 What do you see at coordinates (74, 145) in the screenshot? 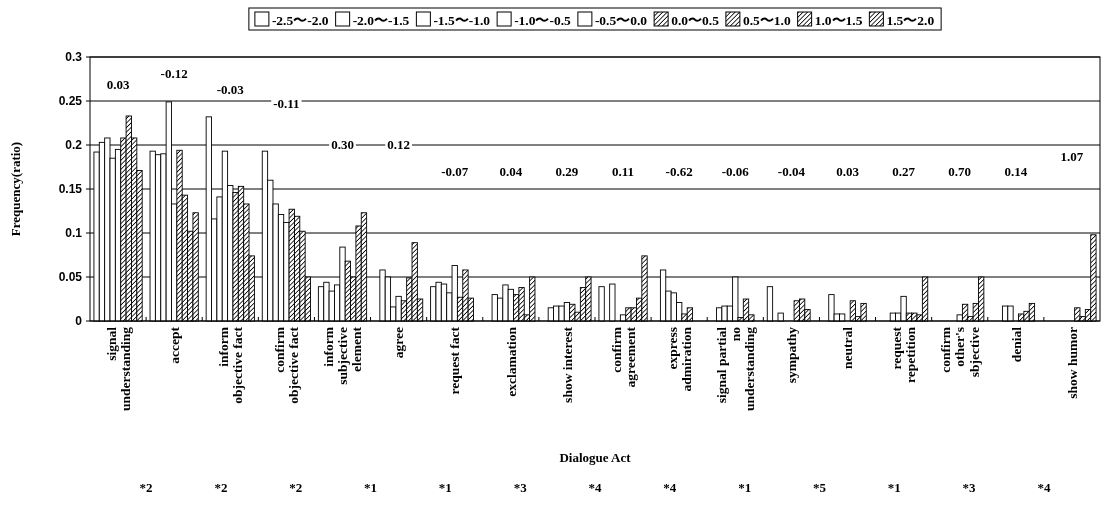
I see `y-tick-label: 0.2` at bounding box center [74, 145].